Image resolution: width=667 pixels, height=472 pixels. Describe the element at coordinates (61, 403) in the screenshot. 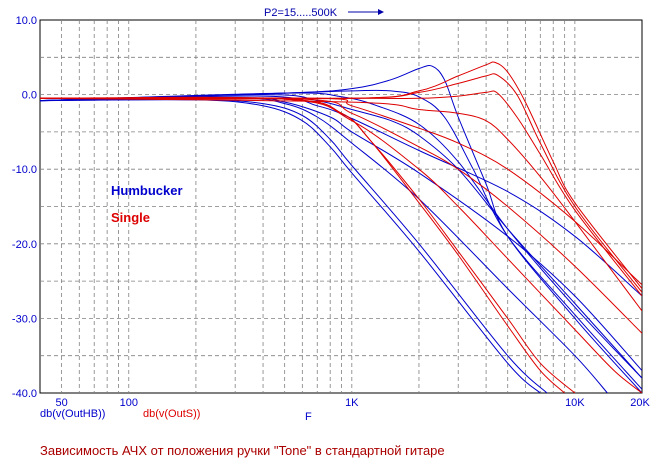

I see `x-tick-label: 50` at that location.